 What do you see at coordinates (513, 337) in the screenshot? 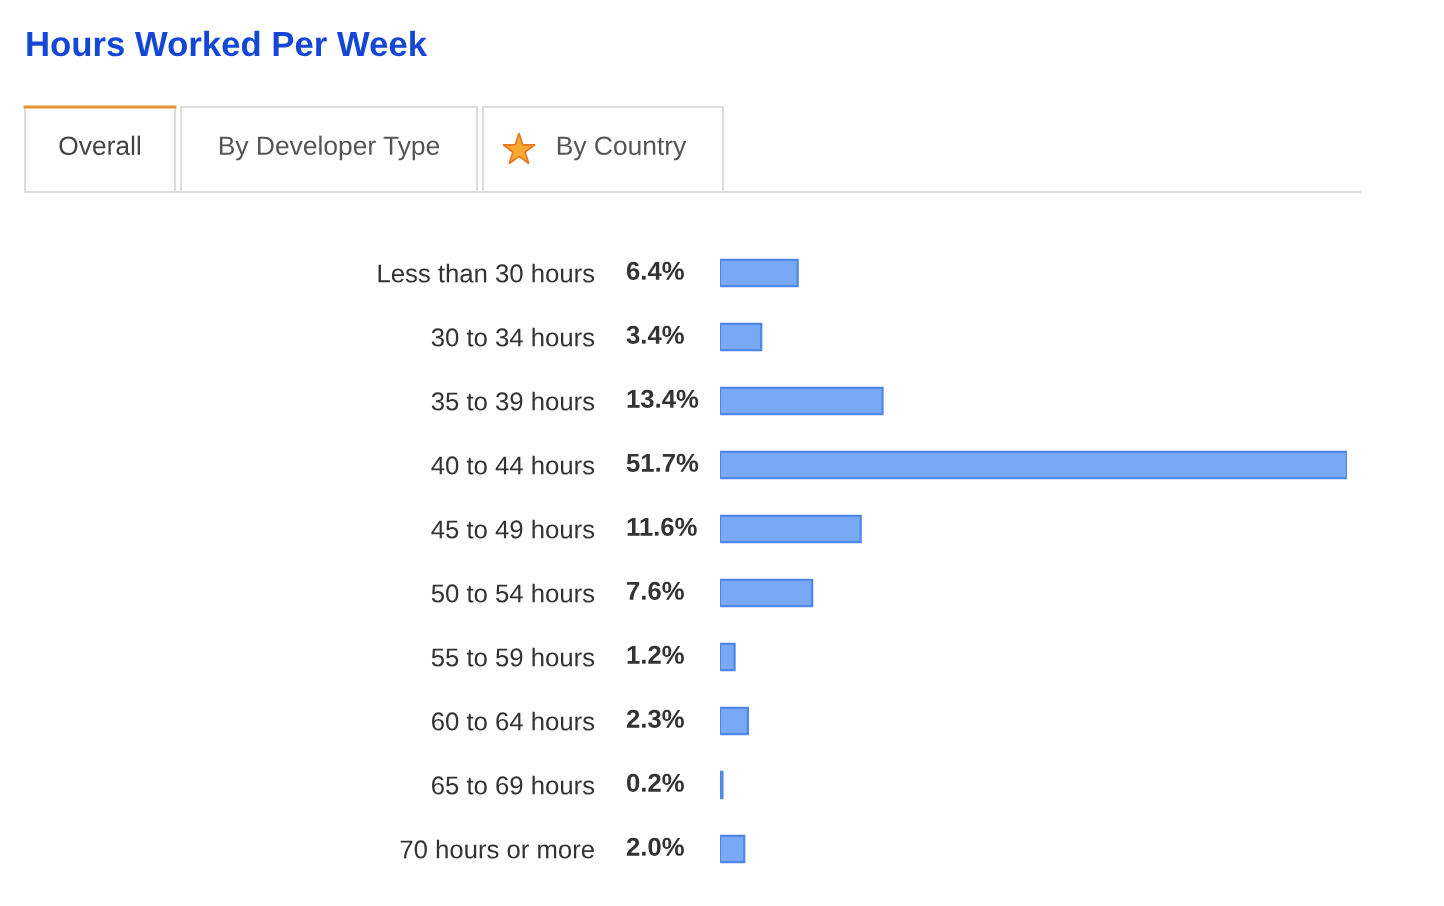
I see `y-tick-label: 30 to 34 hours` at bounding box center [513, 337].